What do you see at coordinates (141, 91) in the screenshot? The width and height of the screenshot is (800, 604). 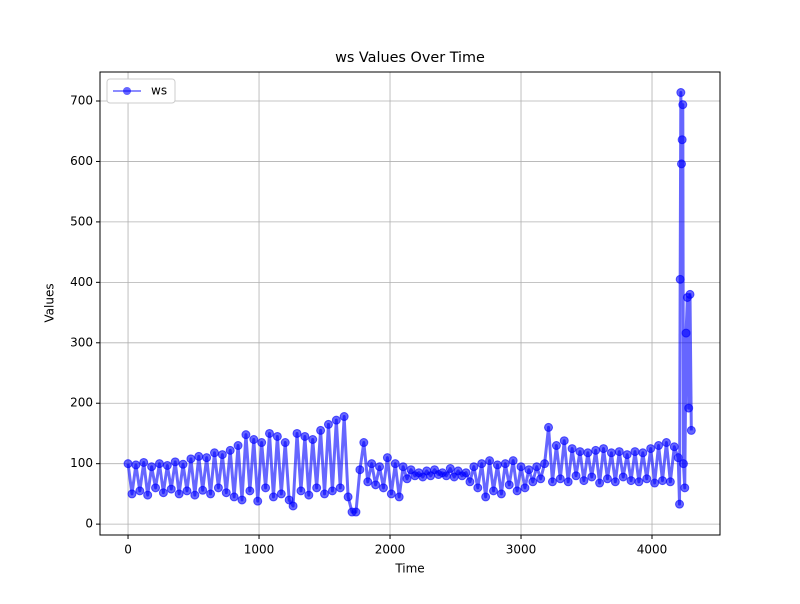 I see `legend: ws` at bounding box center [141, 91].